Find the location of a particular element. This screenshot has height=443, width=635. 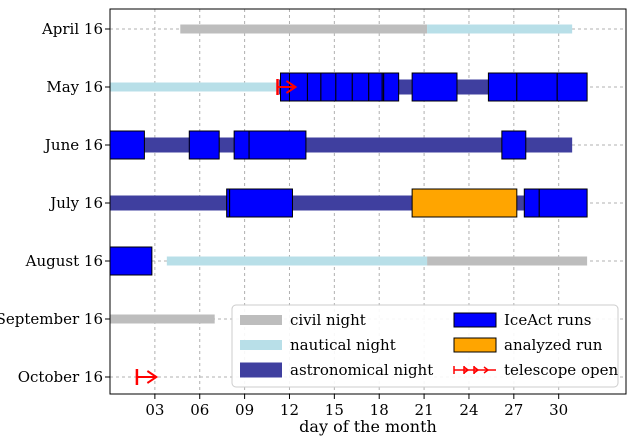

legend-item-analyzed-run: analyzed run is located at coordinates (528, 345).